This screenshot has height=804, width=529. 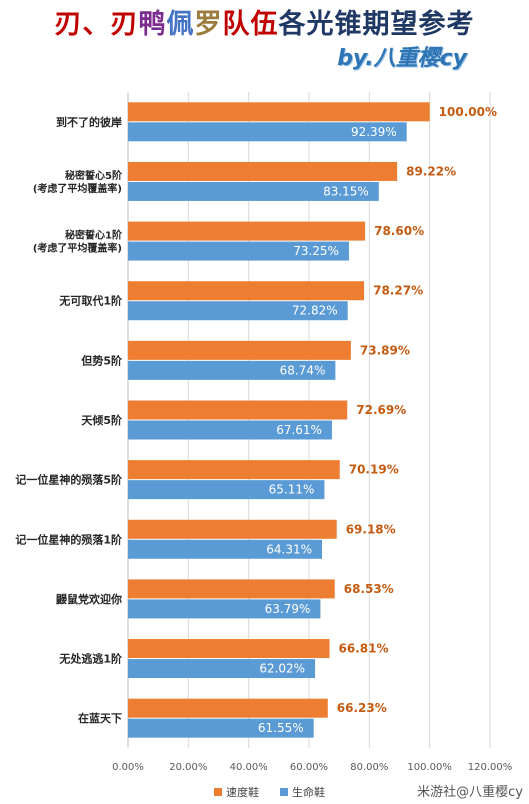 I want to click on category-label: 无可取代1阶, so click(x=90, y=301).